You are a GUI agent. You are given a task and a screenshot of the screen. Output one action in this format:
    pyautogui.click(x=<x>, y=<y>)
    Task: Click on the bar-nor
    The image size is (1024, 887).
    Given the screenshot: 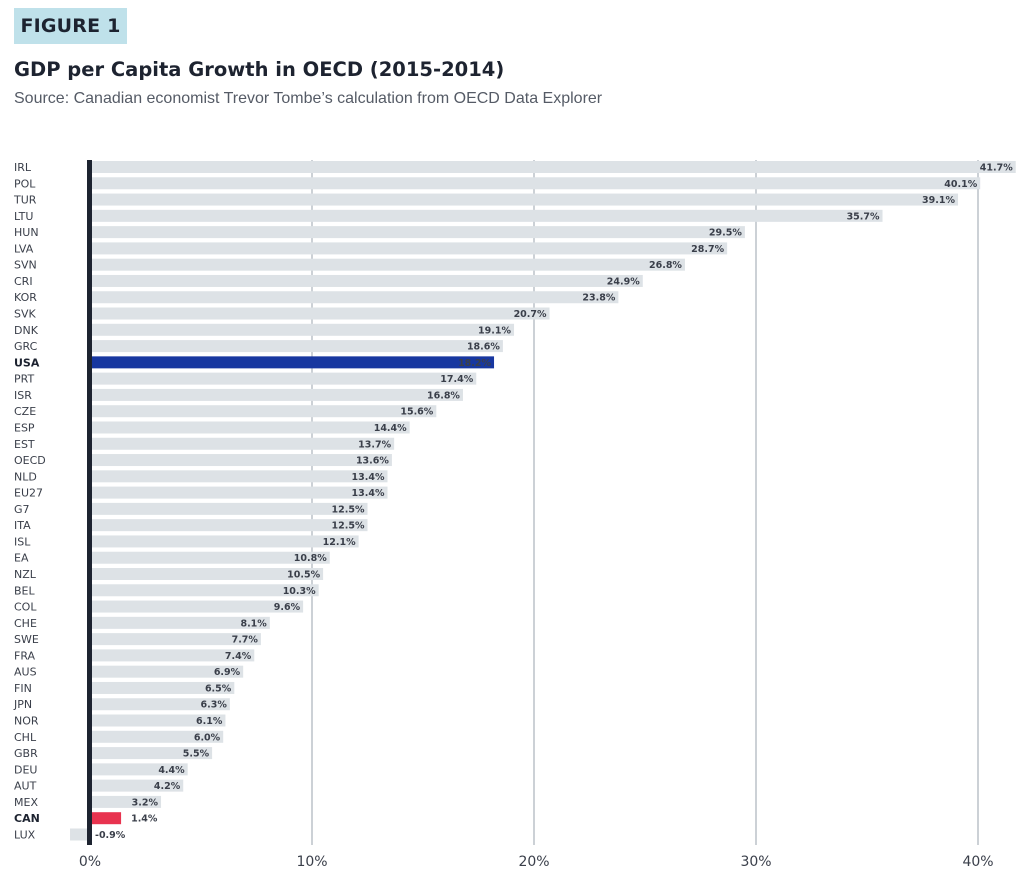 What is the action you would take?
    pyautogui.click(x=158, y=720)
    